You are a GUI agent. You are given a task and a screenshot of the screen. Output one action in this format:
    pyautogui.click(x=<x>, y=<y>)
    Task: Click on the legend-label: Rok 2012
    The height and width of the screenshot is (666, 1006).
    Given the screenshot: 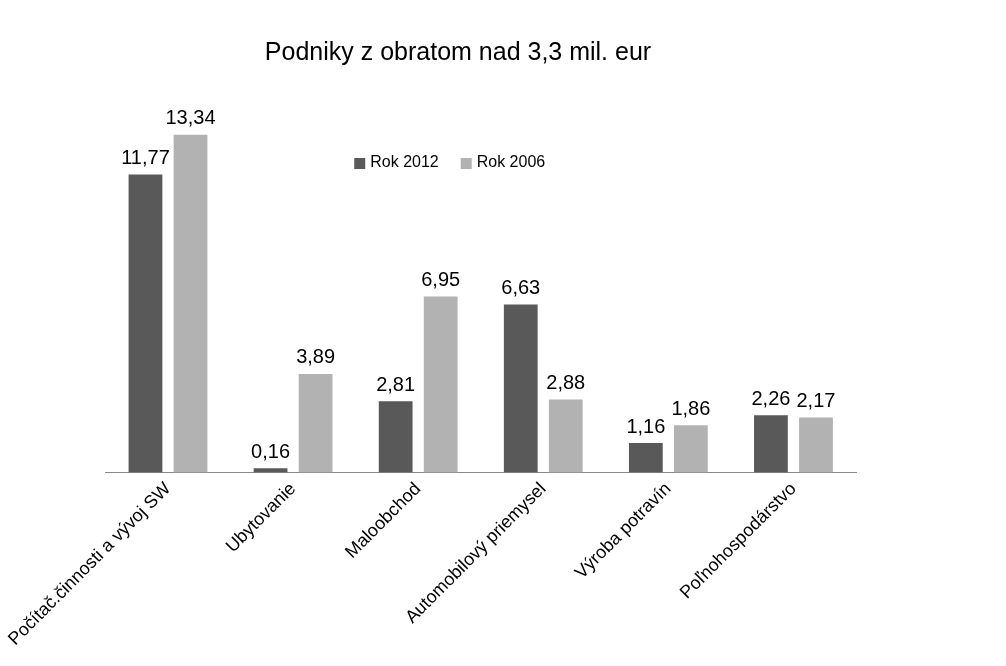 What is the action you would take?
    pyautogui.click(x=404, y=162)
    